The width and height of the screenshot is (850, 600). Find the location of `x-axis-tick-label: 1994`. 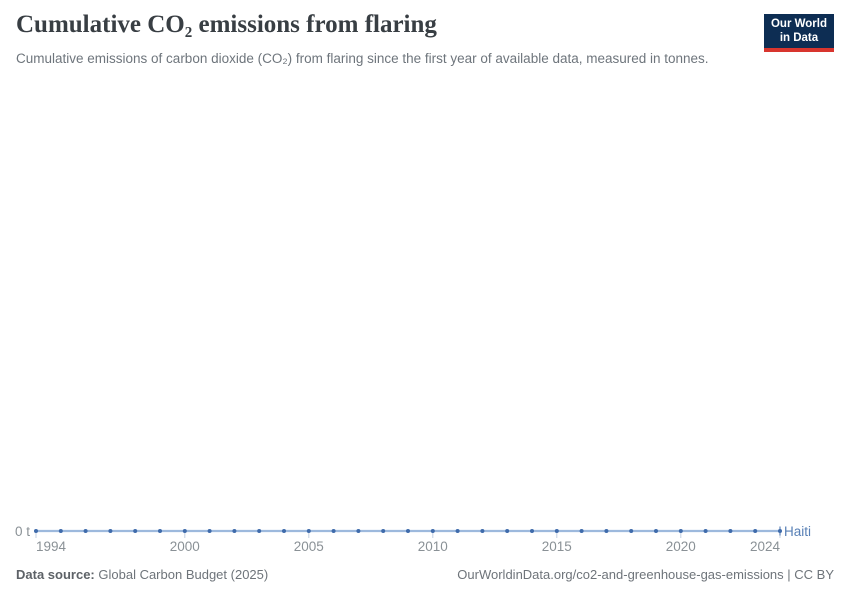

x-axis-tick-label: 1994 is located at coordinates (51, 546).